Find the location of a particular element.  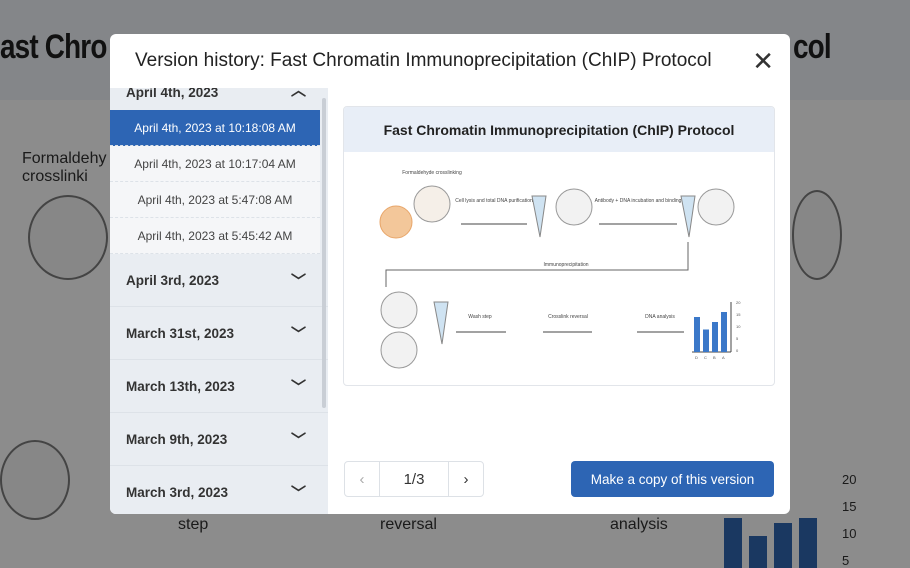

group-label: April 4th, 2023 is located at coordinates (172, 94).